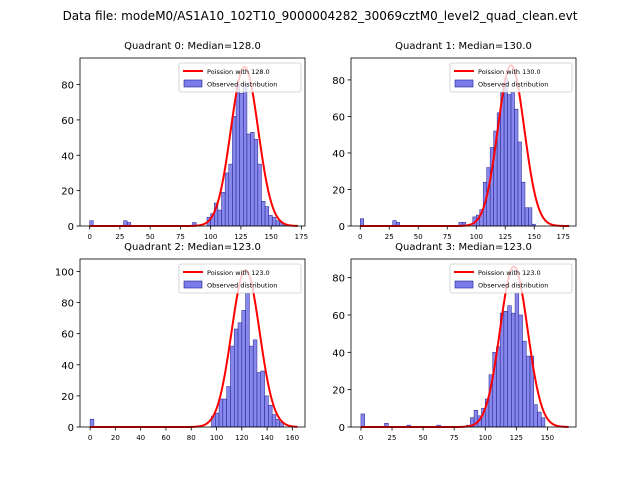  I want to click on panel-title: Quadrant 3: Median=123.0, so click(463, 247).